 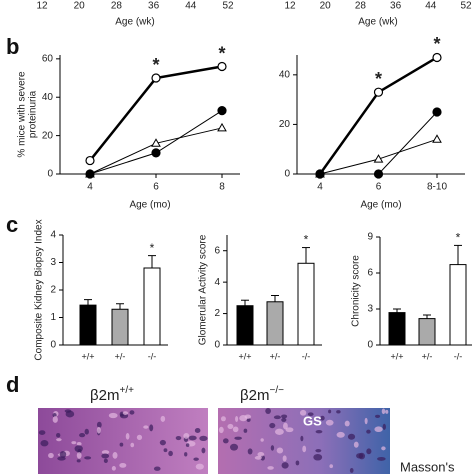 I want to click on y-tick-label: 1, so click(x=53, y=317).